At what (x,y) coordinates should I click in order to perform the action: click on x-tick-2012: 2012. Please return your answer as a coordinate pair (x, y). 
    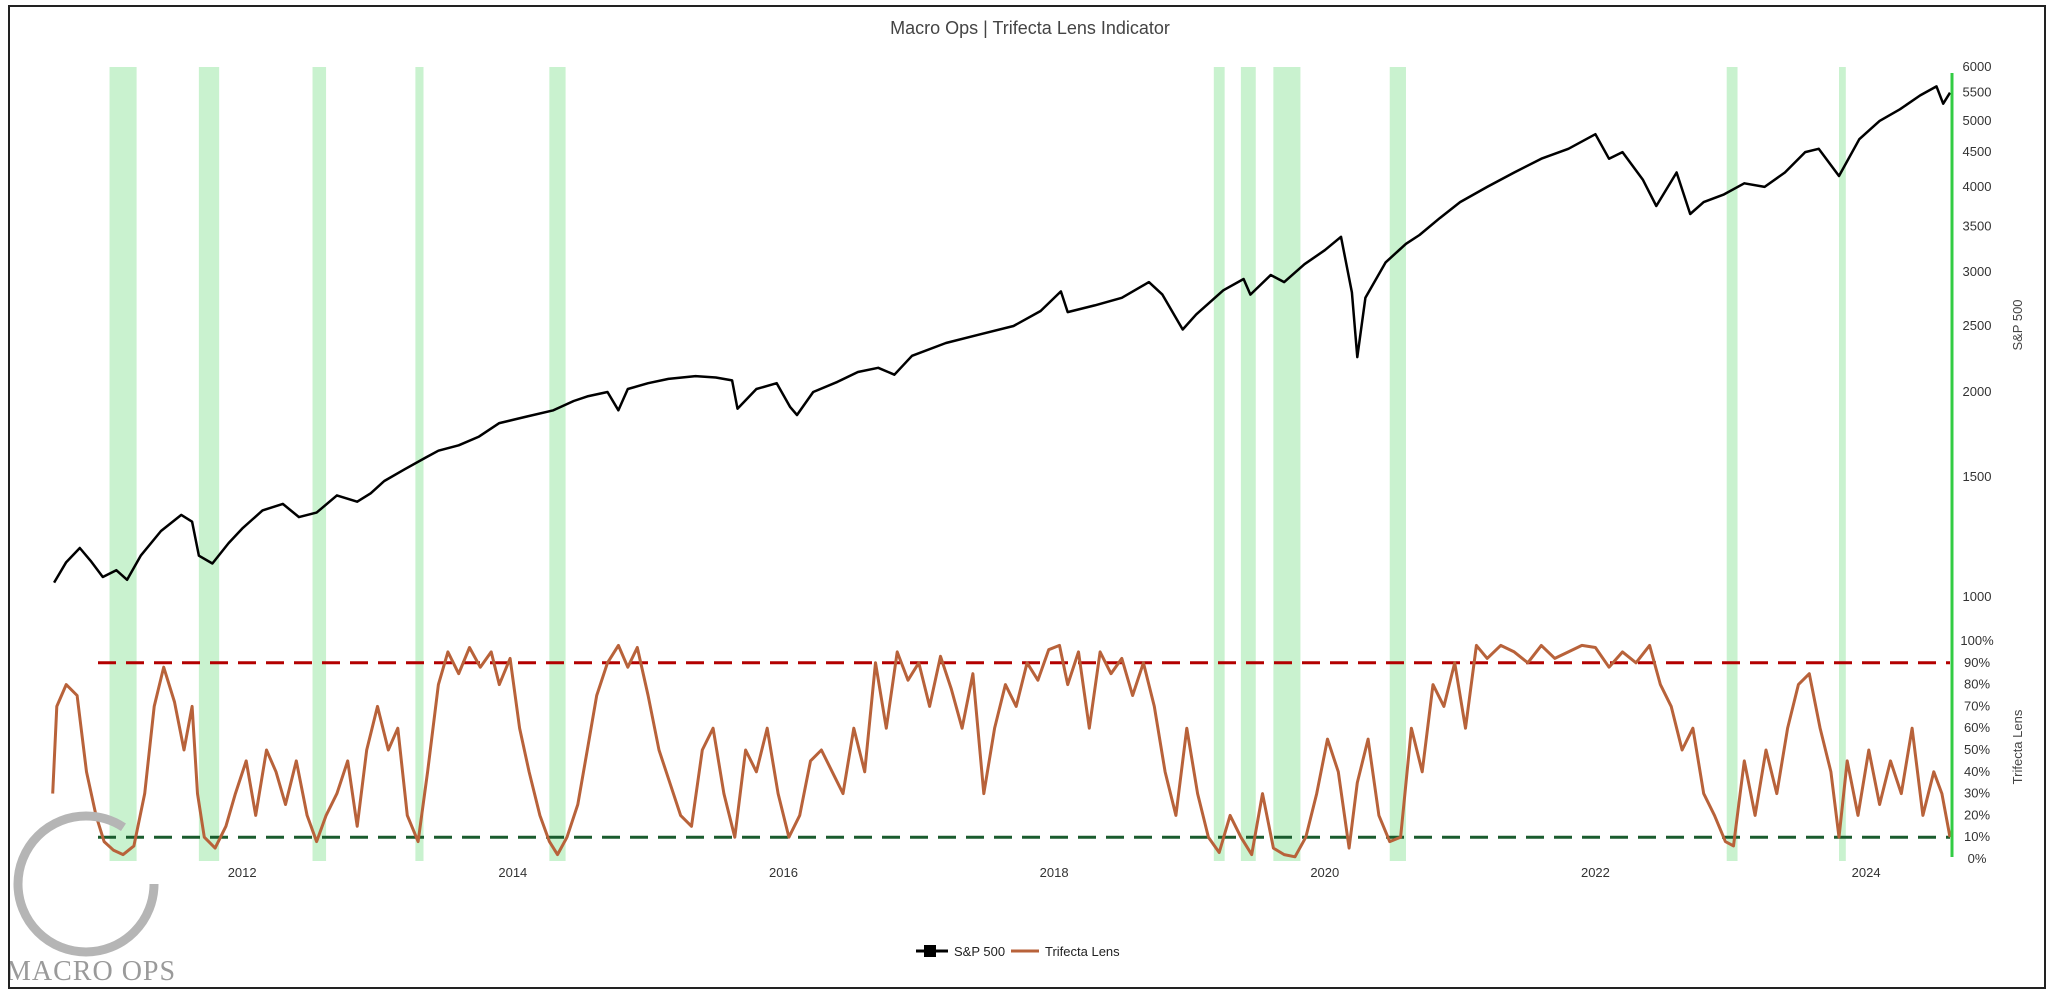
    Looking at the image, I should click on (242, 872).